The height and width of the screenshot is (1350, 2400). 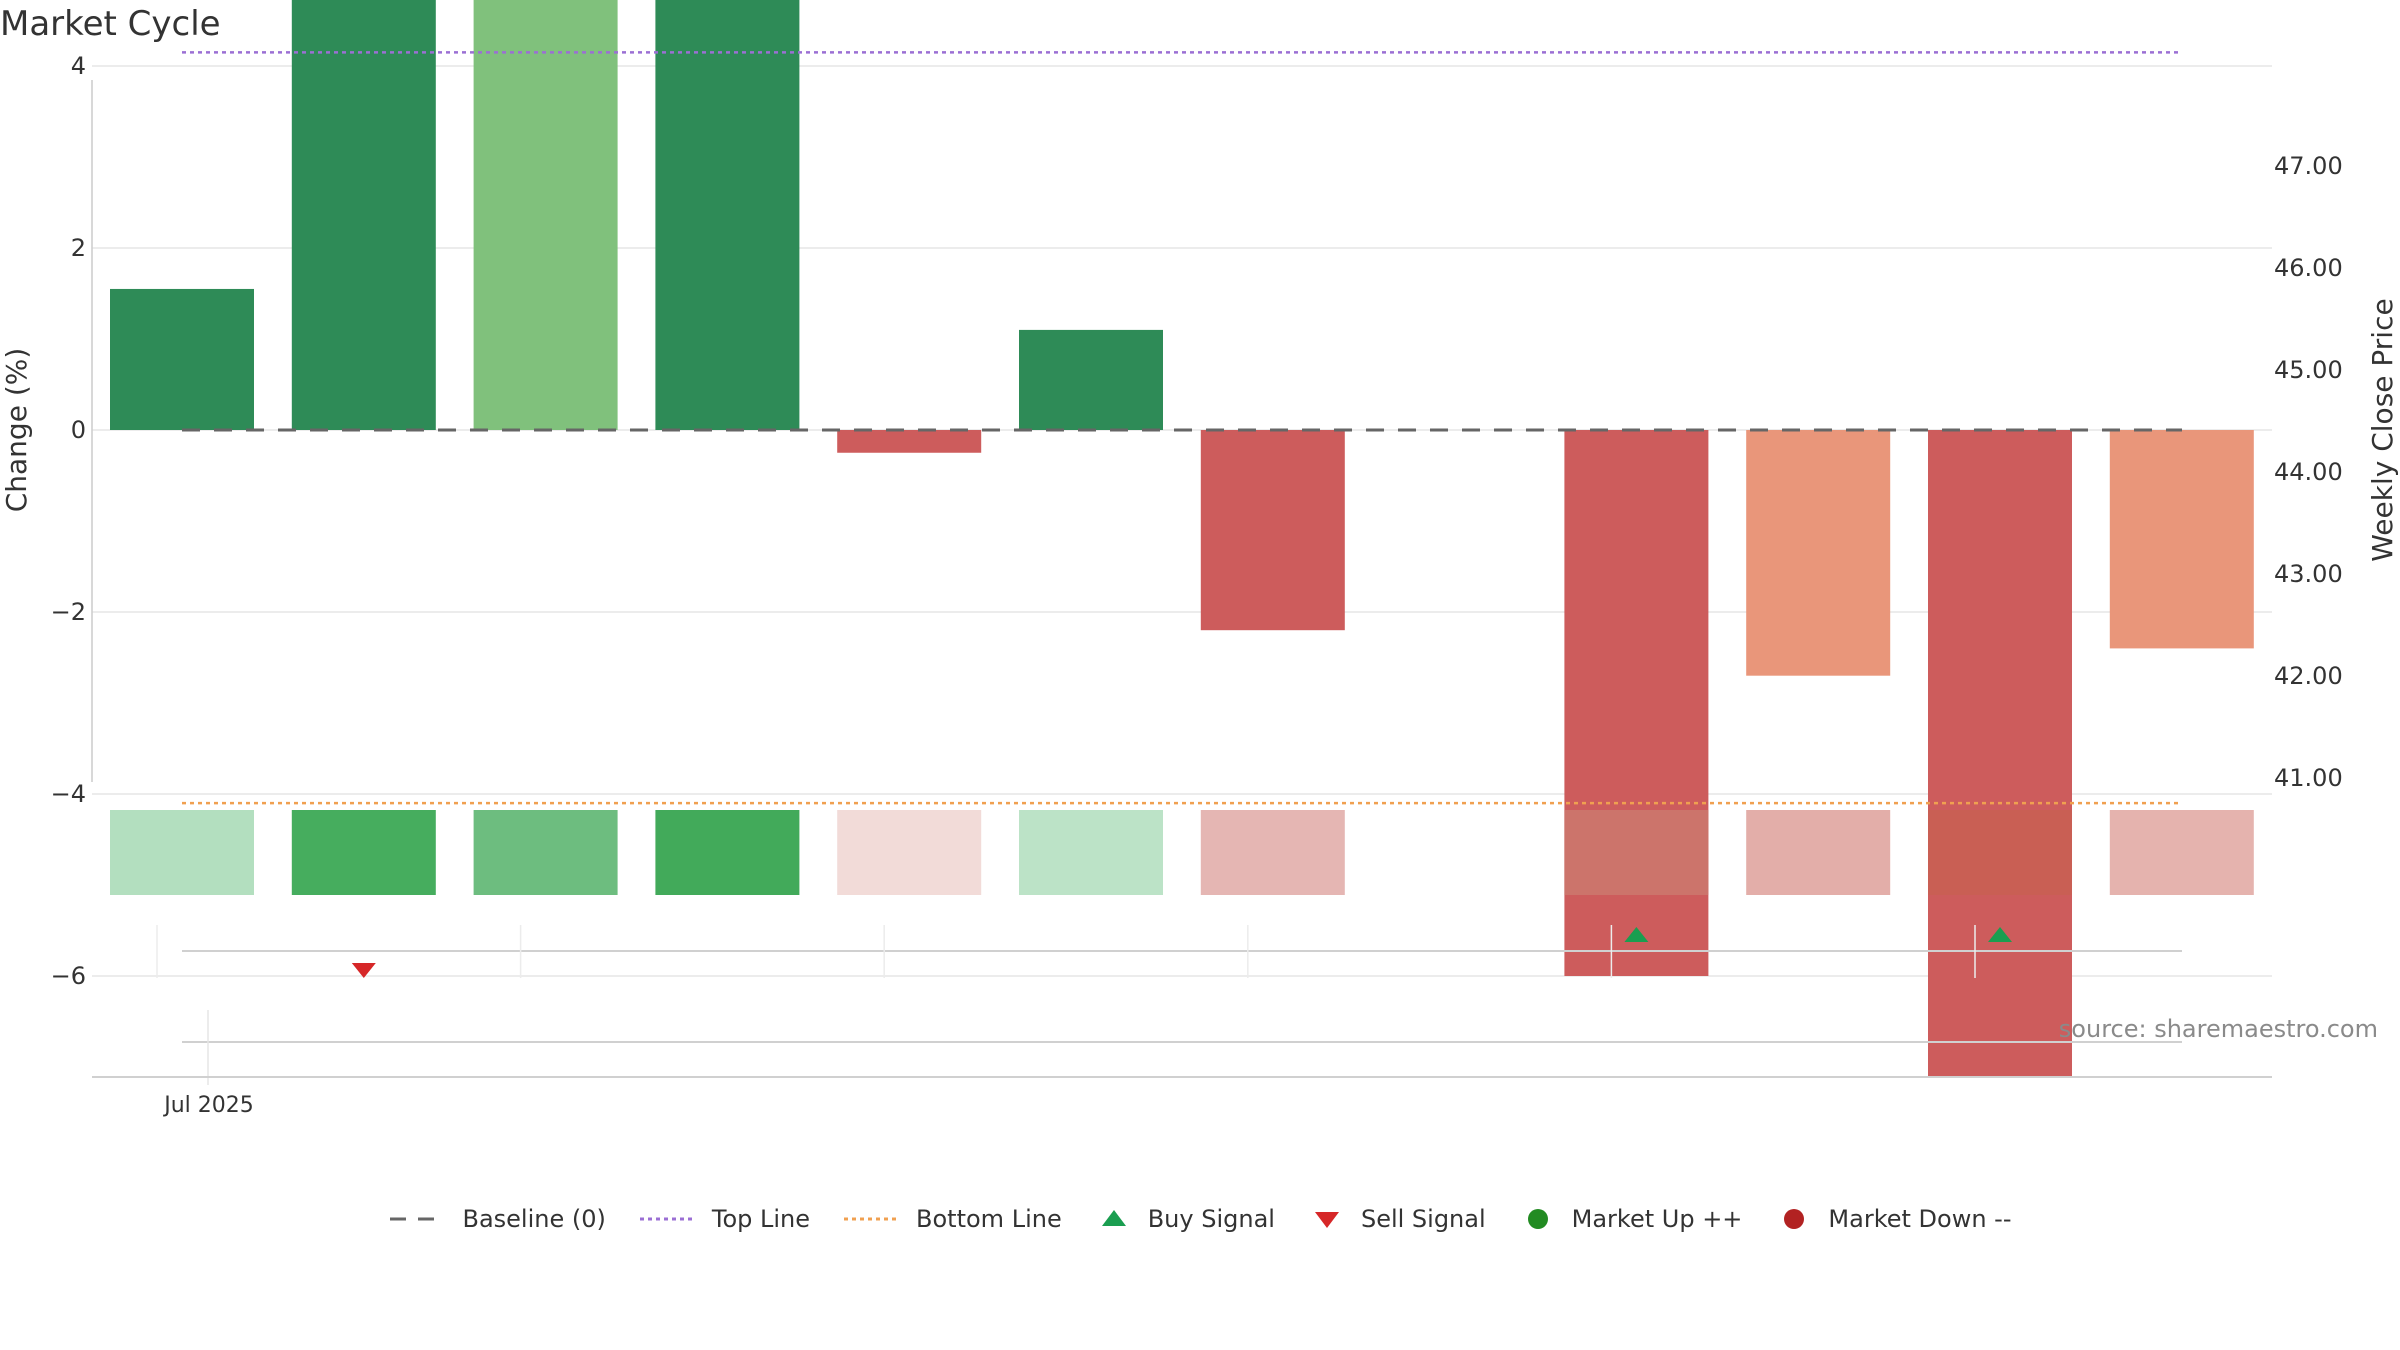 What do you see at coordinates (1657, 1219) in the screenshot?
I see `legend-label: Market Up ++` at bounding box center [1657, 1219].